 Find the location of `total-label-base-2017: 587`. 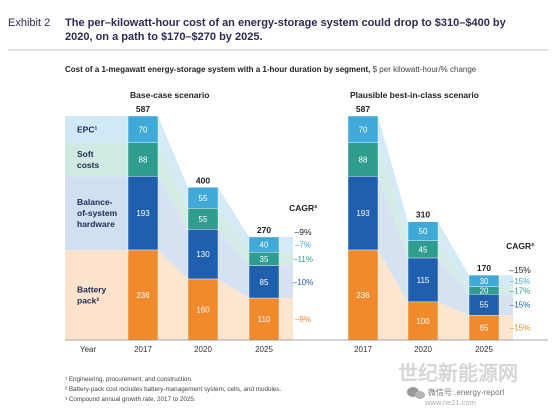

total-label-base-2017: 587 is located at coordinates (143, 109).